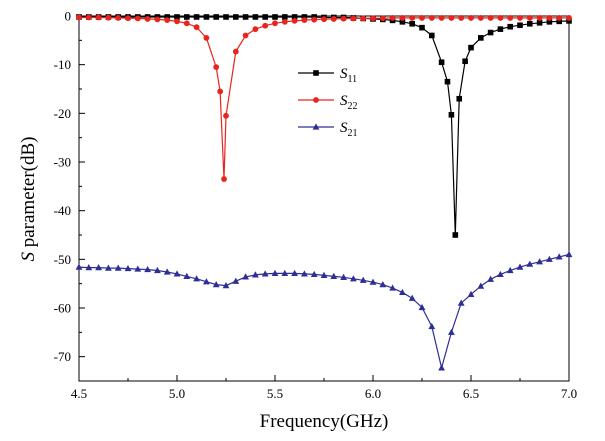 The height and width of the screenshot is (441, 605). I want to click on y-axis-title-rest: parameter(dB), so click(28, 194).